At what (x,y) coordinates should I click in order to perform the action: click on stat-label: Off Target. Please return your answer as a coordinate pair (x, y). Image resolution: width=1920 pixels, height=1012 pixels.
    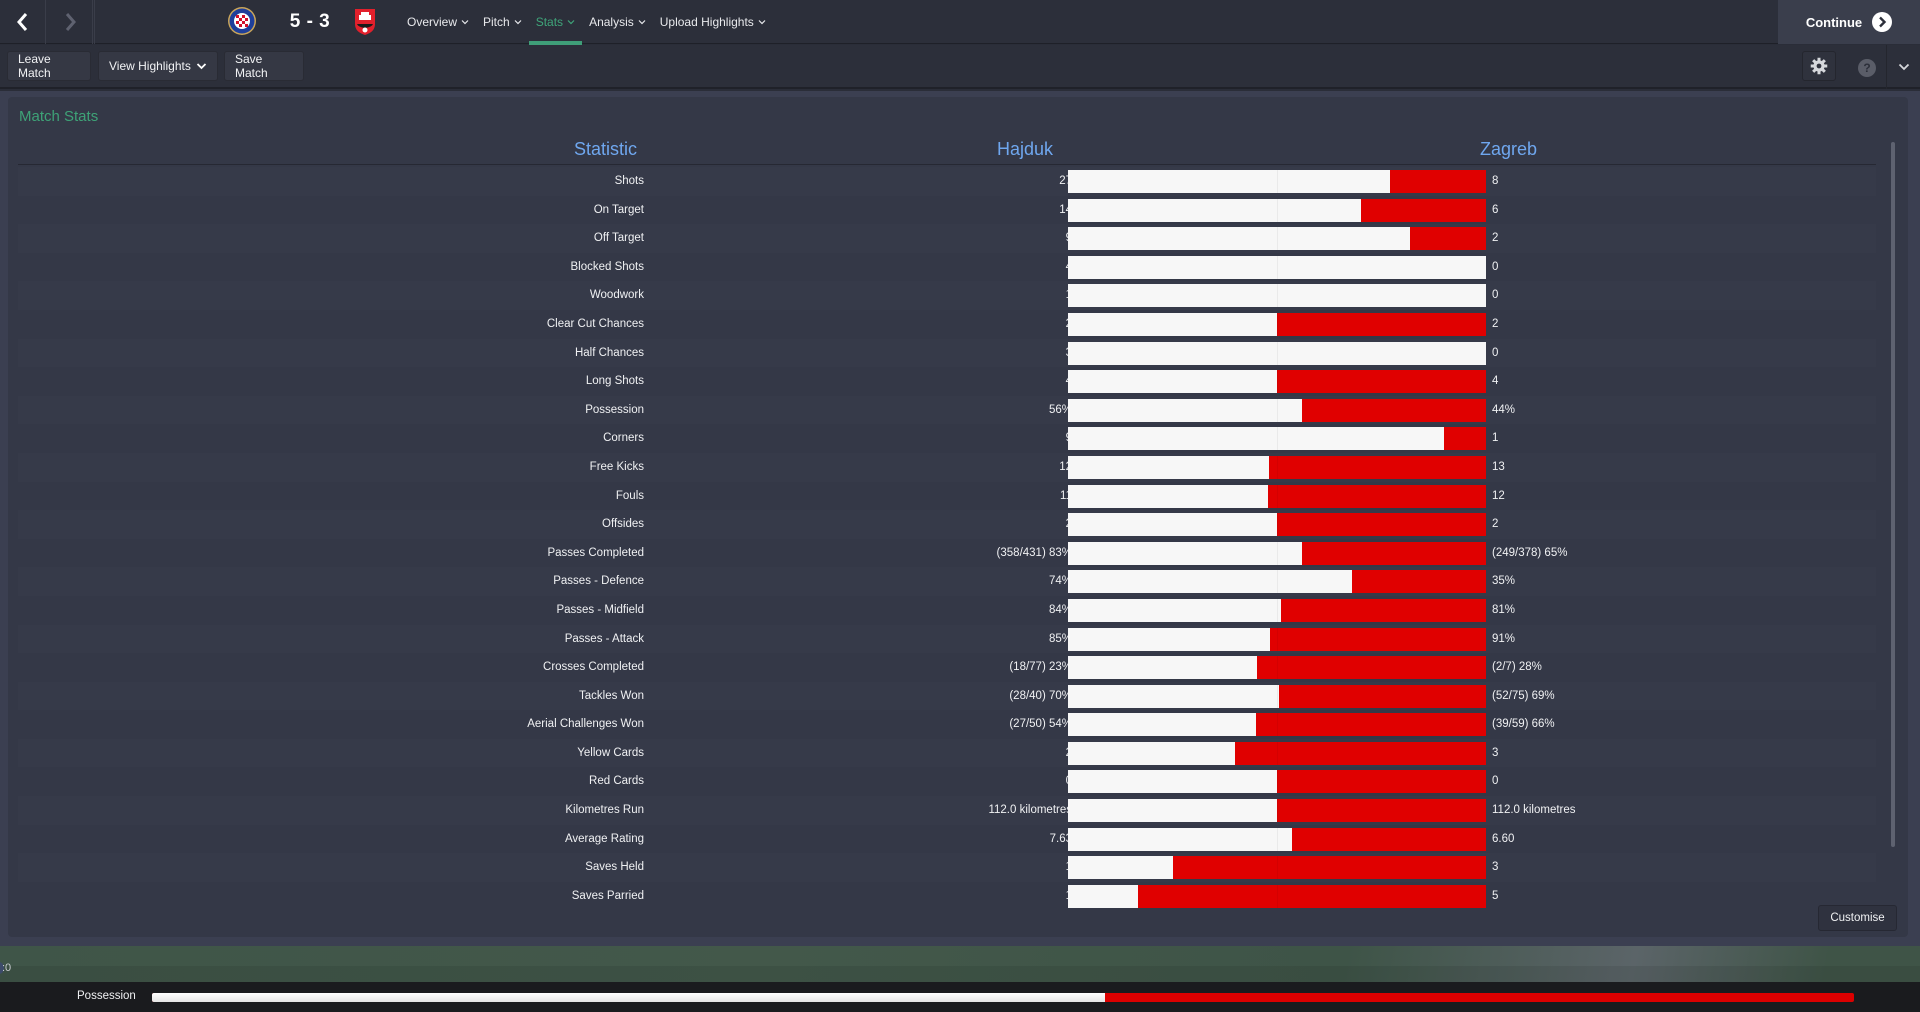
    Looking at the image, I should click on (618, 238).